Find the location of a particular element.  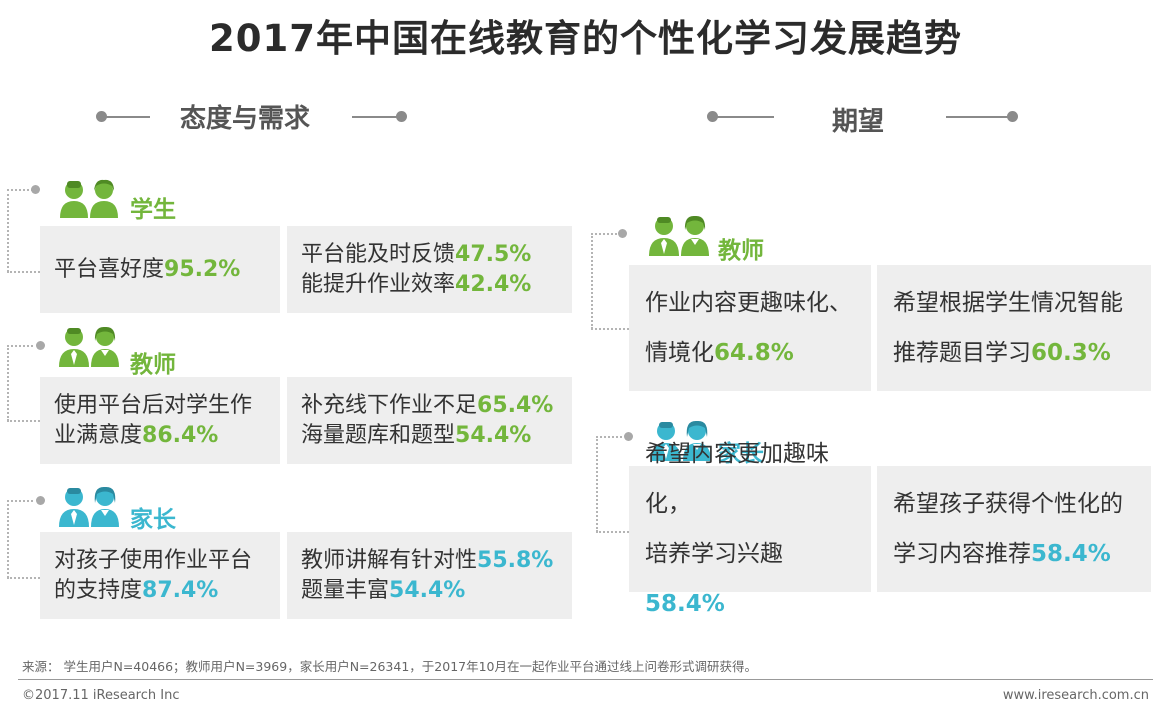

stat-text: 能提升作业效率 is located at coordinates (378, 284).